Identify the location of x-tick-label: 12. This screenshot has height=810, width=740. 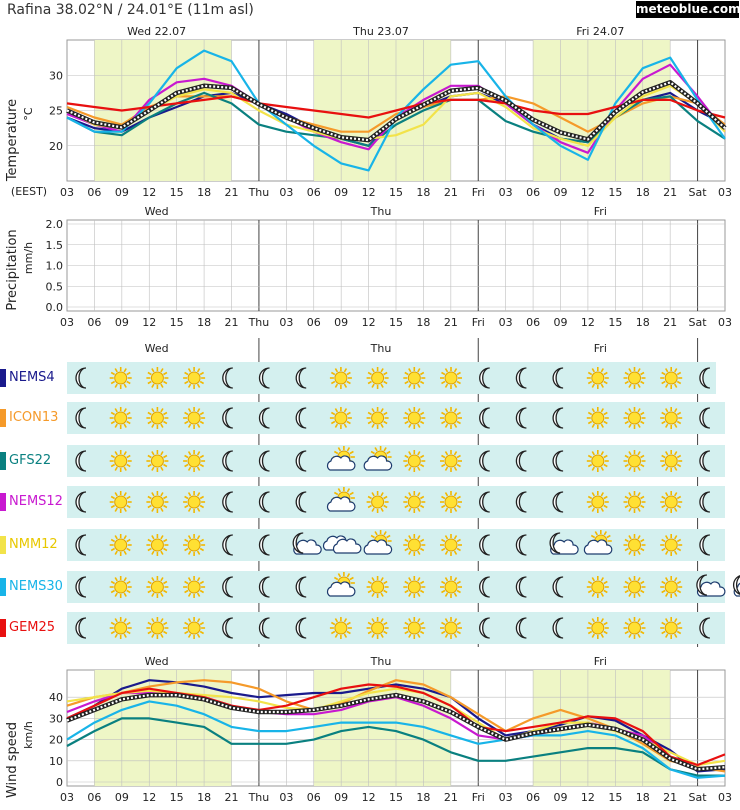
(369, 797).